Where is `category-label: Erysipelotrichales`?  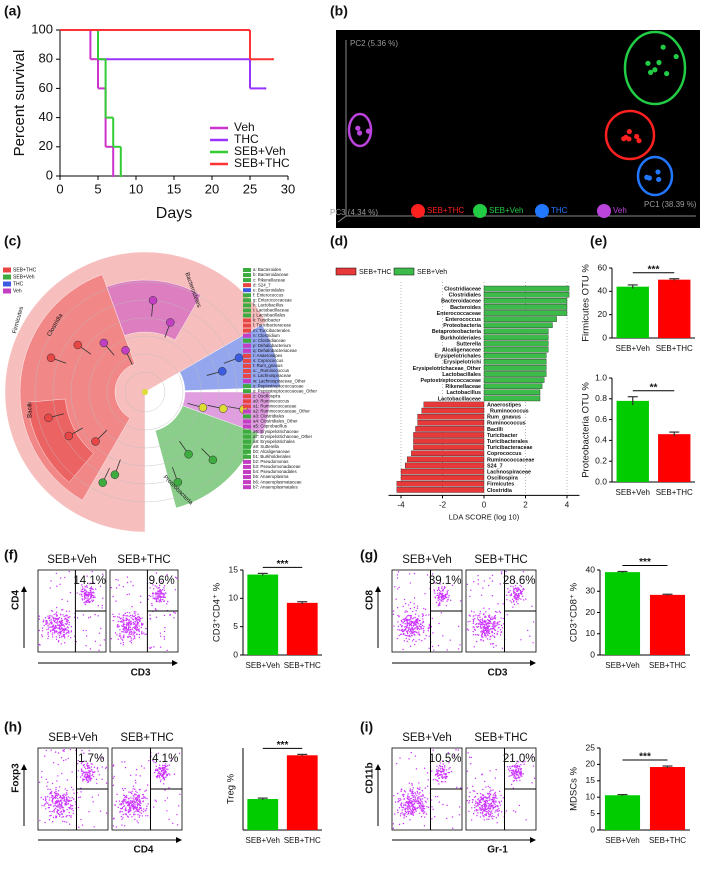
category-label: Erysipelotrichales is located at coordinates (458, 357).